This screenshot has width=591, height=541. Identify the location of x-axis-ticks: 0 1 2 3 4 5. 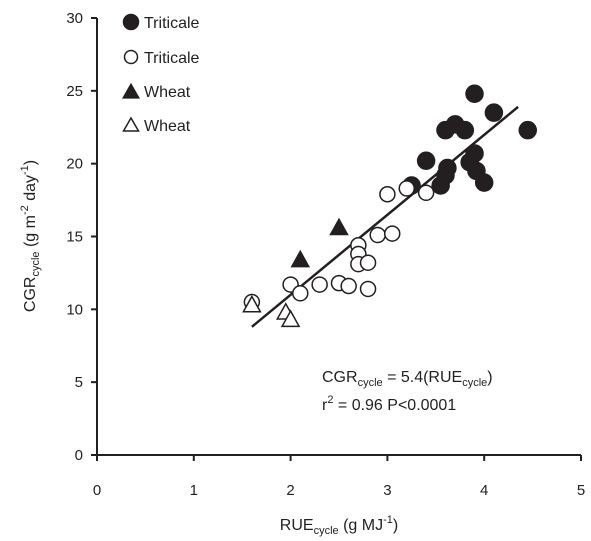
(339, 477).